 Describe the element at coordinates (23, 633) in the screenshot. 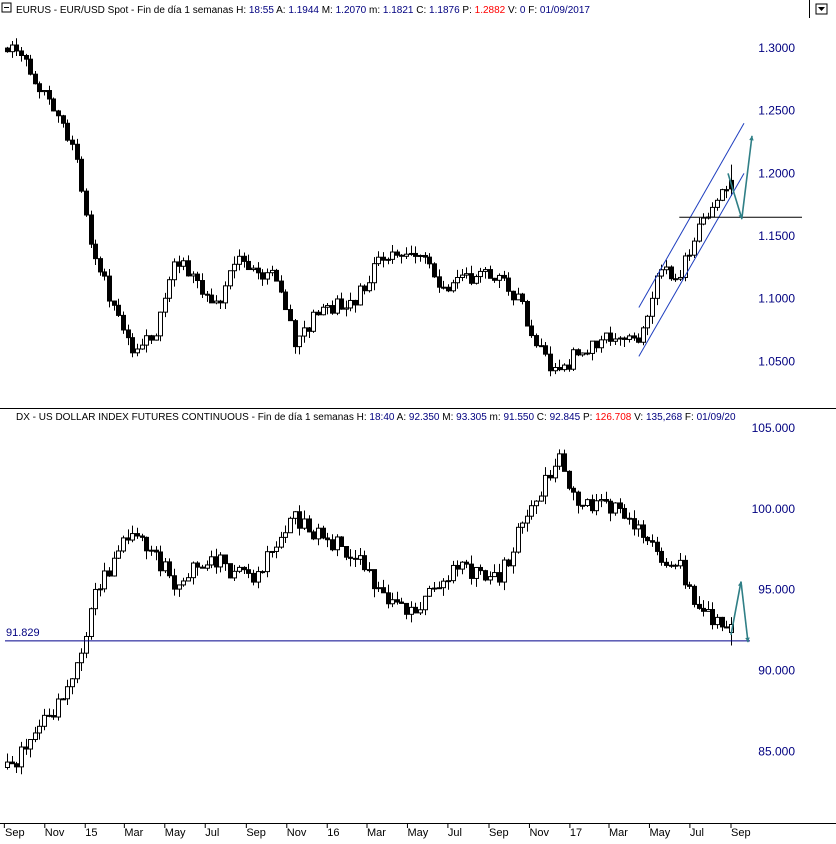

I see `support-line-label: 91.829` at that location.